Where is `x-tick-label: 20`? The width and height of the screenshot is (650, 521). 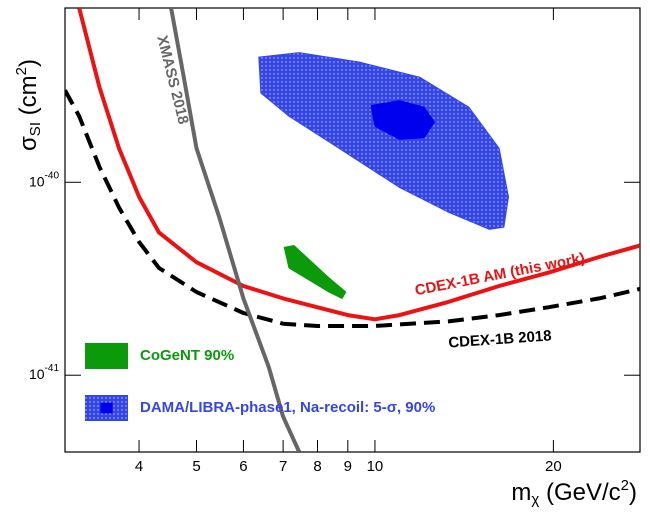
x-tick-label: 20 is located at coordinates (553, 466).